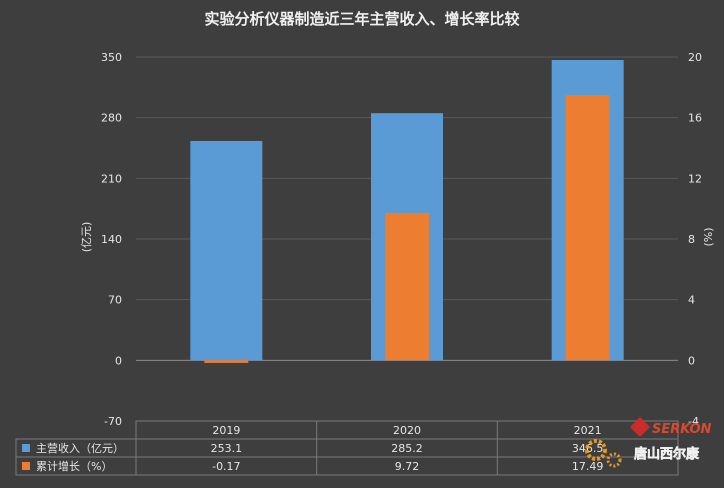 The image size is (724, 488). Describe the element at coordinates (226, 361) in the screenshot. I see `bar-growth-2019` at that location.